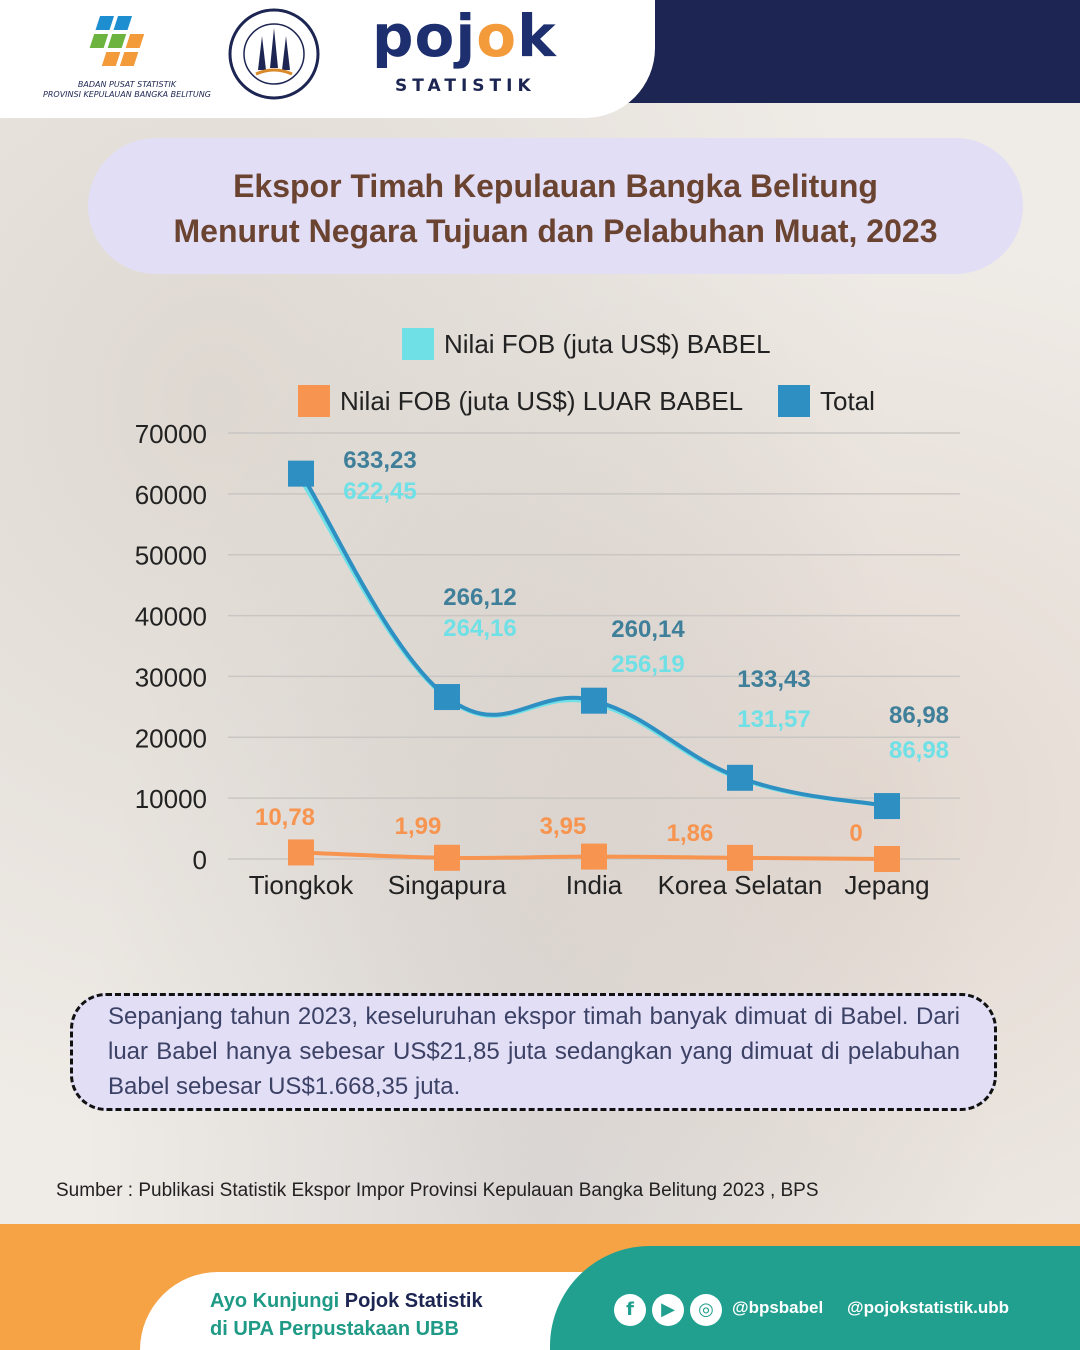  Describe the element at coordinates (285, 817) in the screenshot. I see `data-label-luar-babel: 10,78` at that location.